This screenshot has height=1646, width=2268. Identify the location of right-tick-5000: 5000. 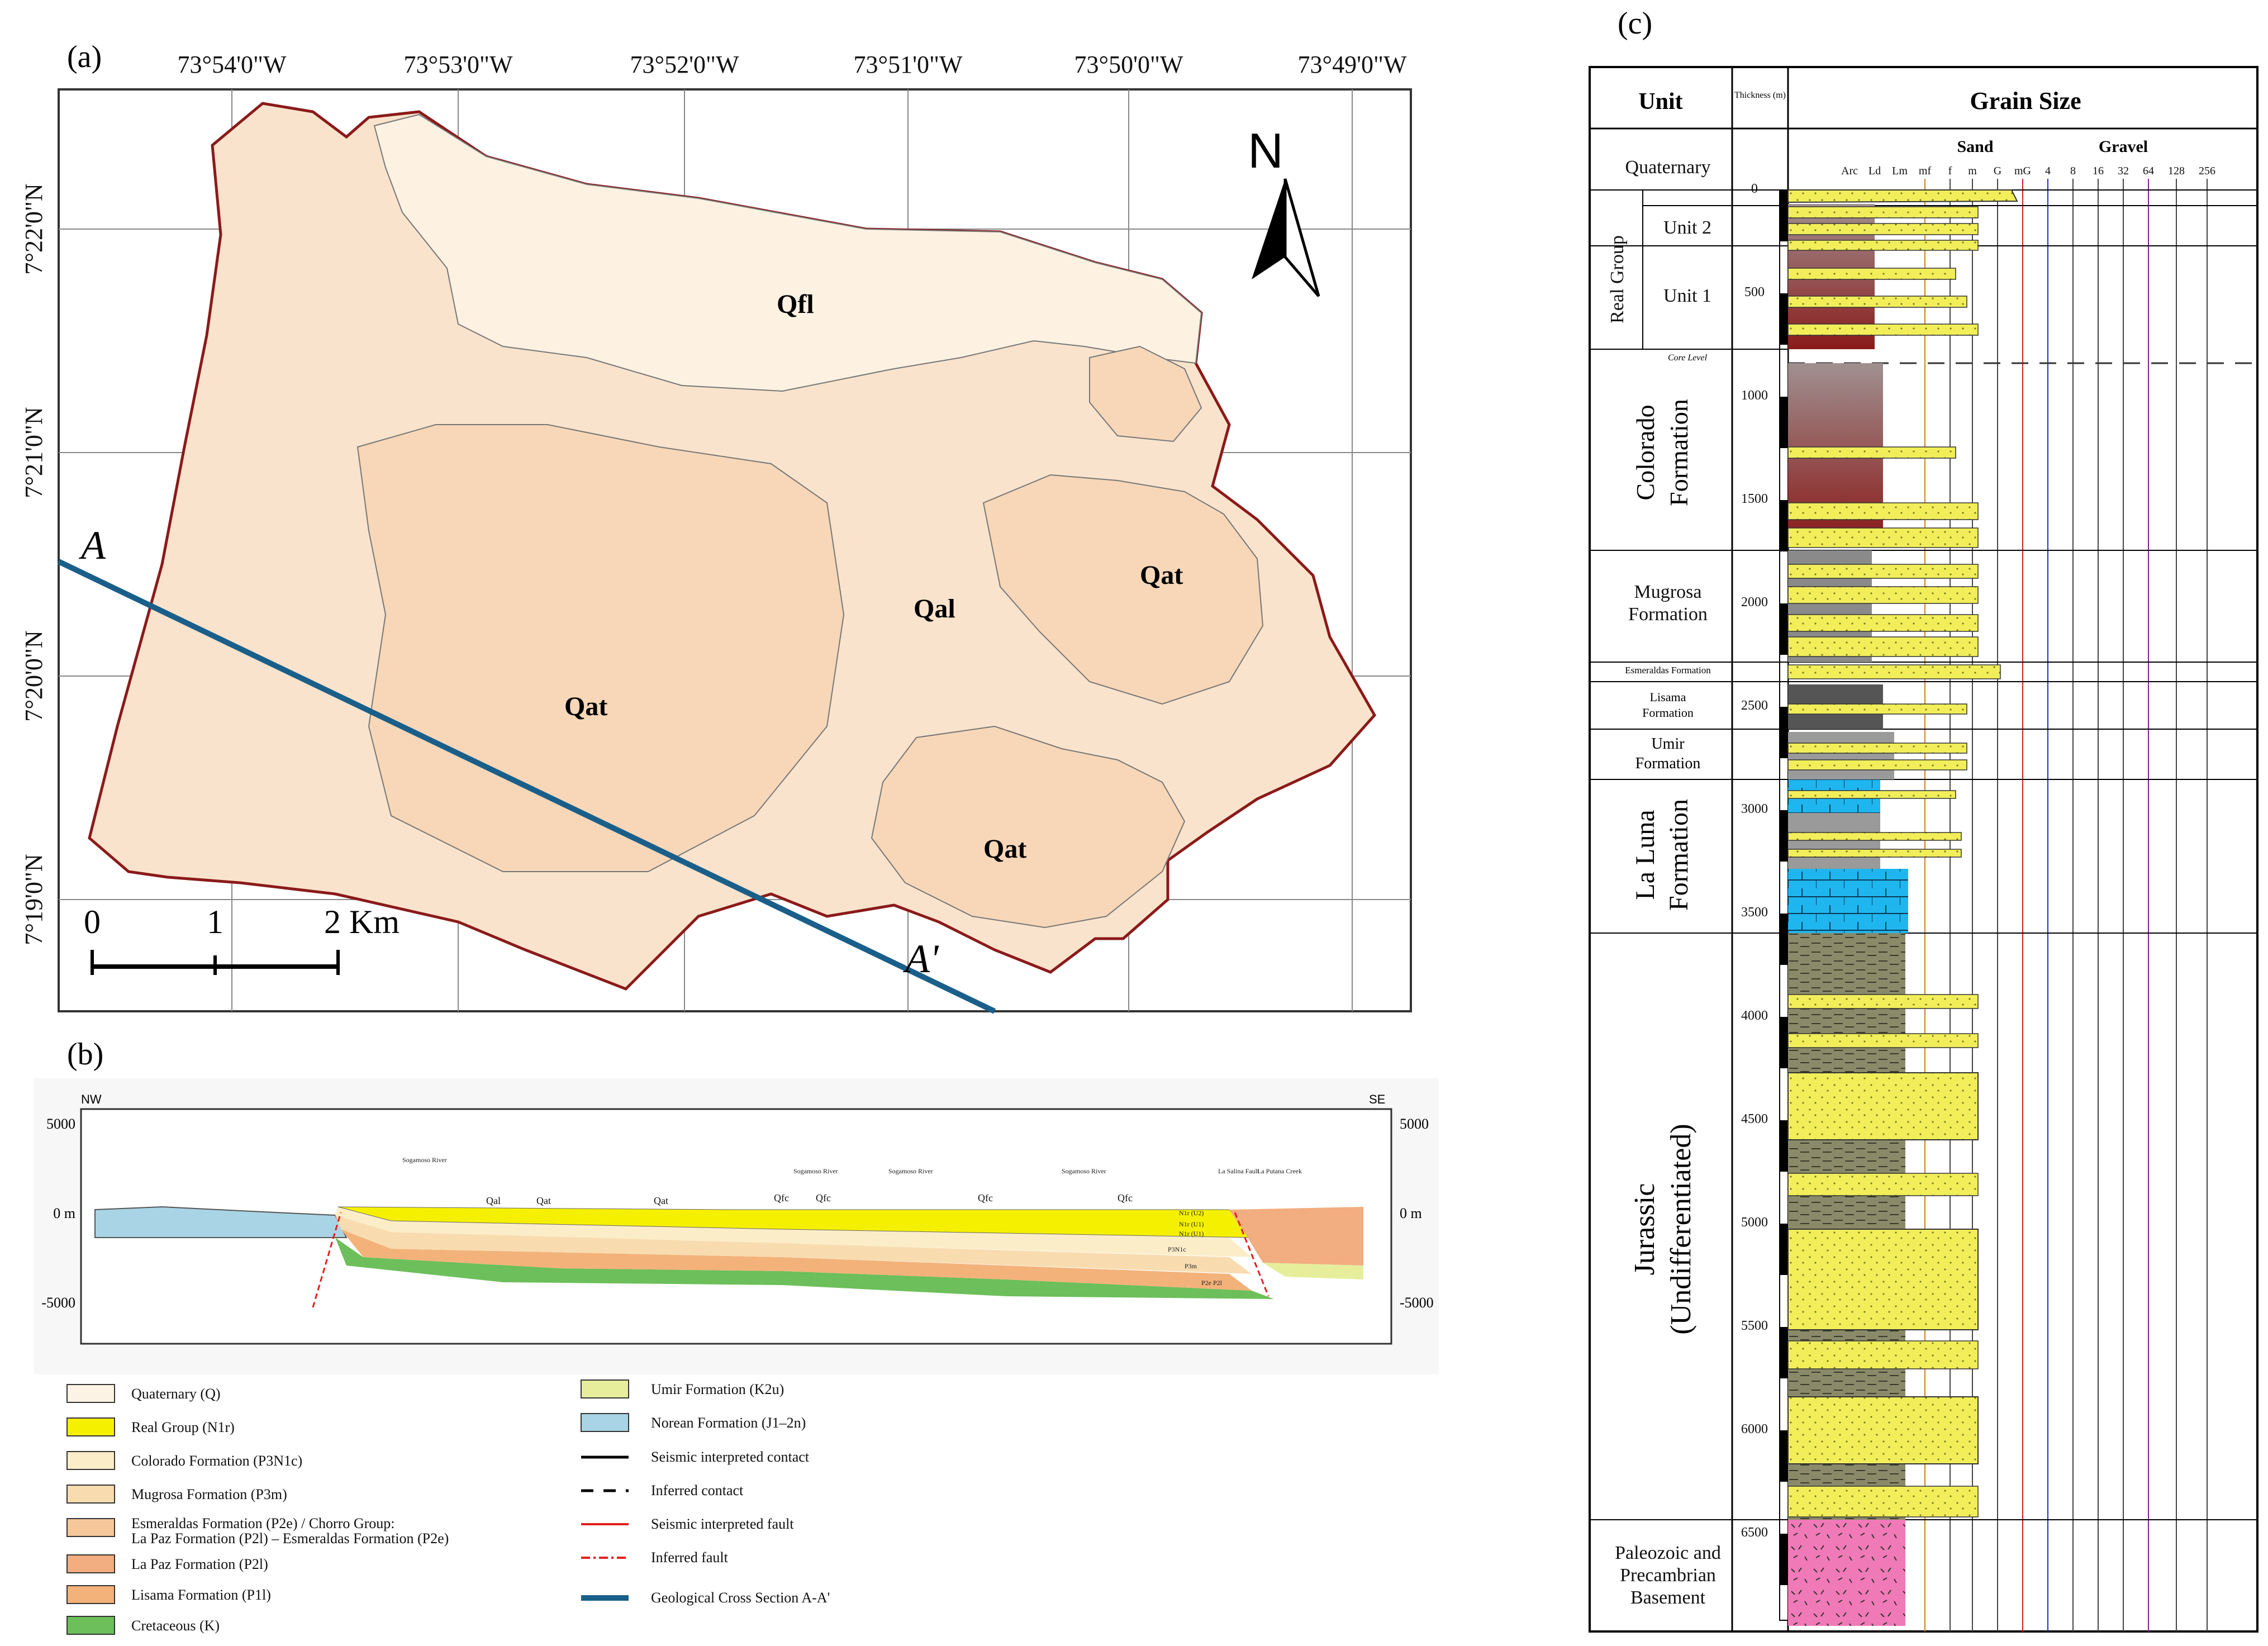
(1414, 1124).